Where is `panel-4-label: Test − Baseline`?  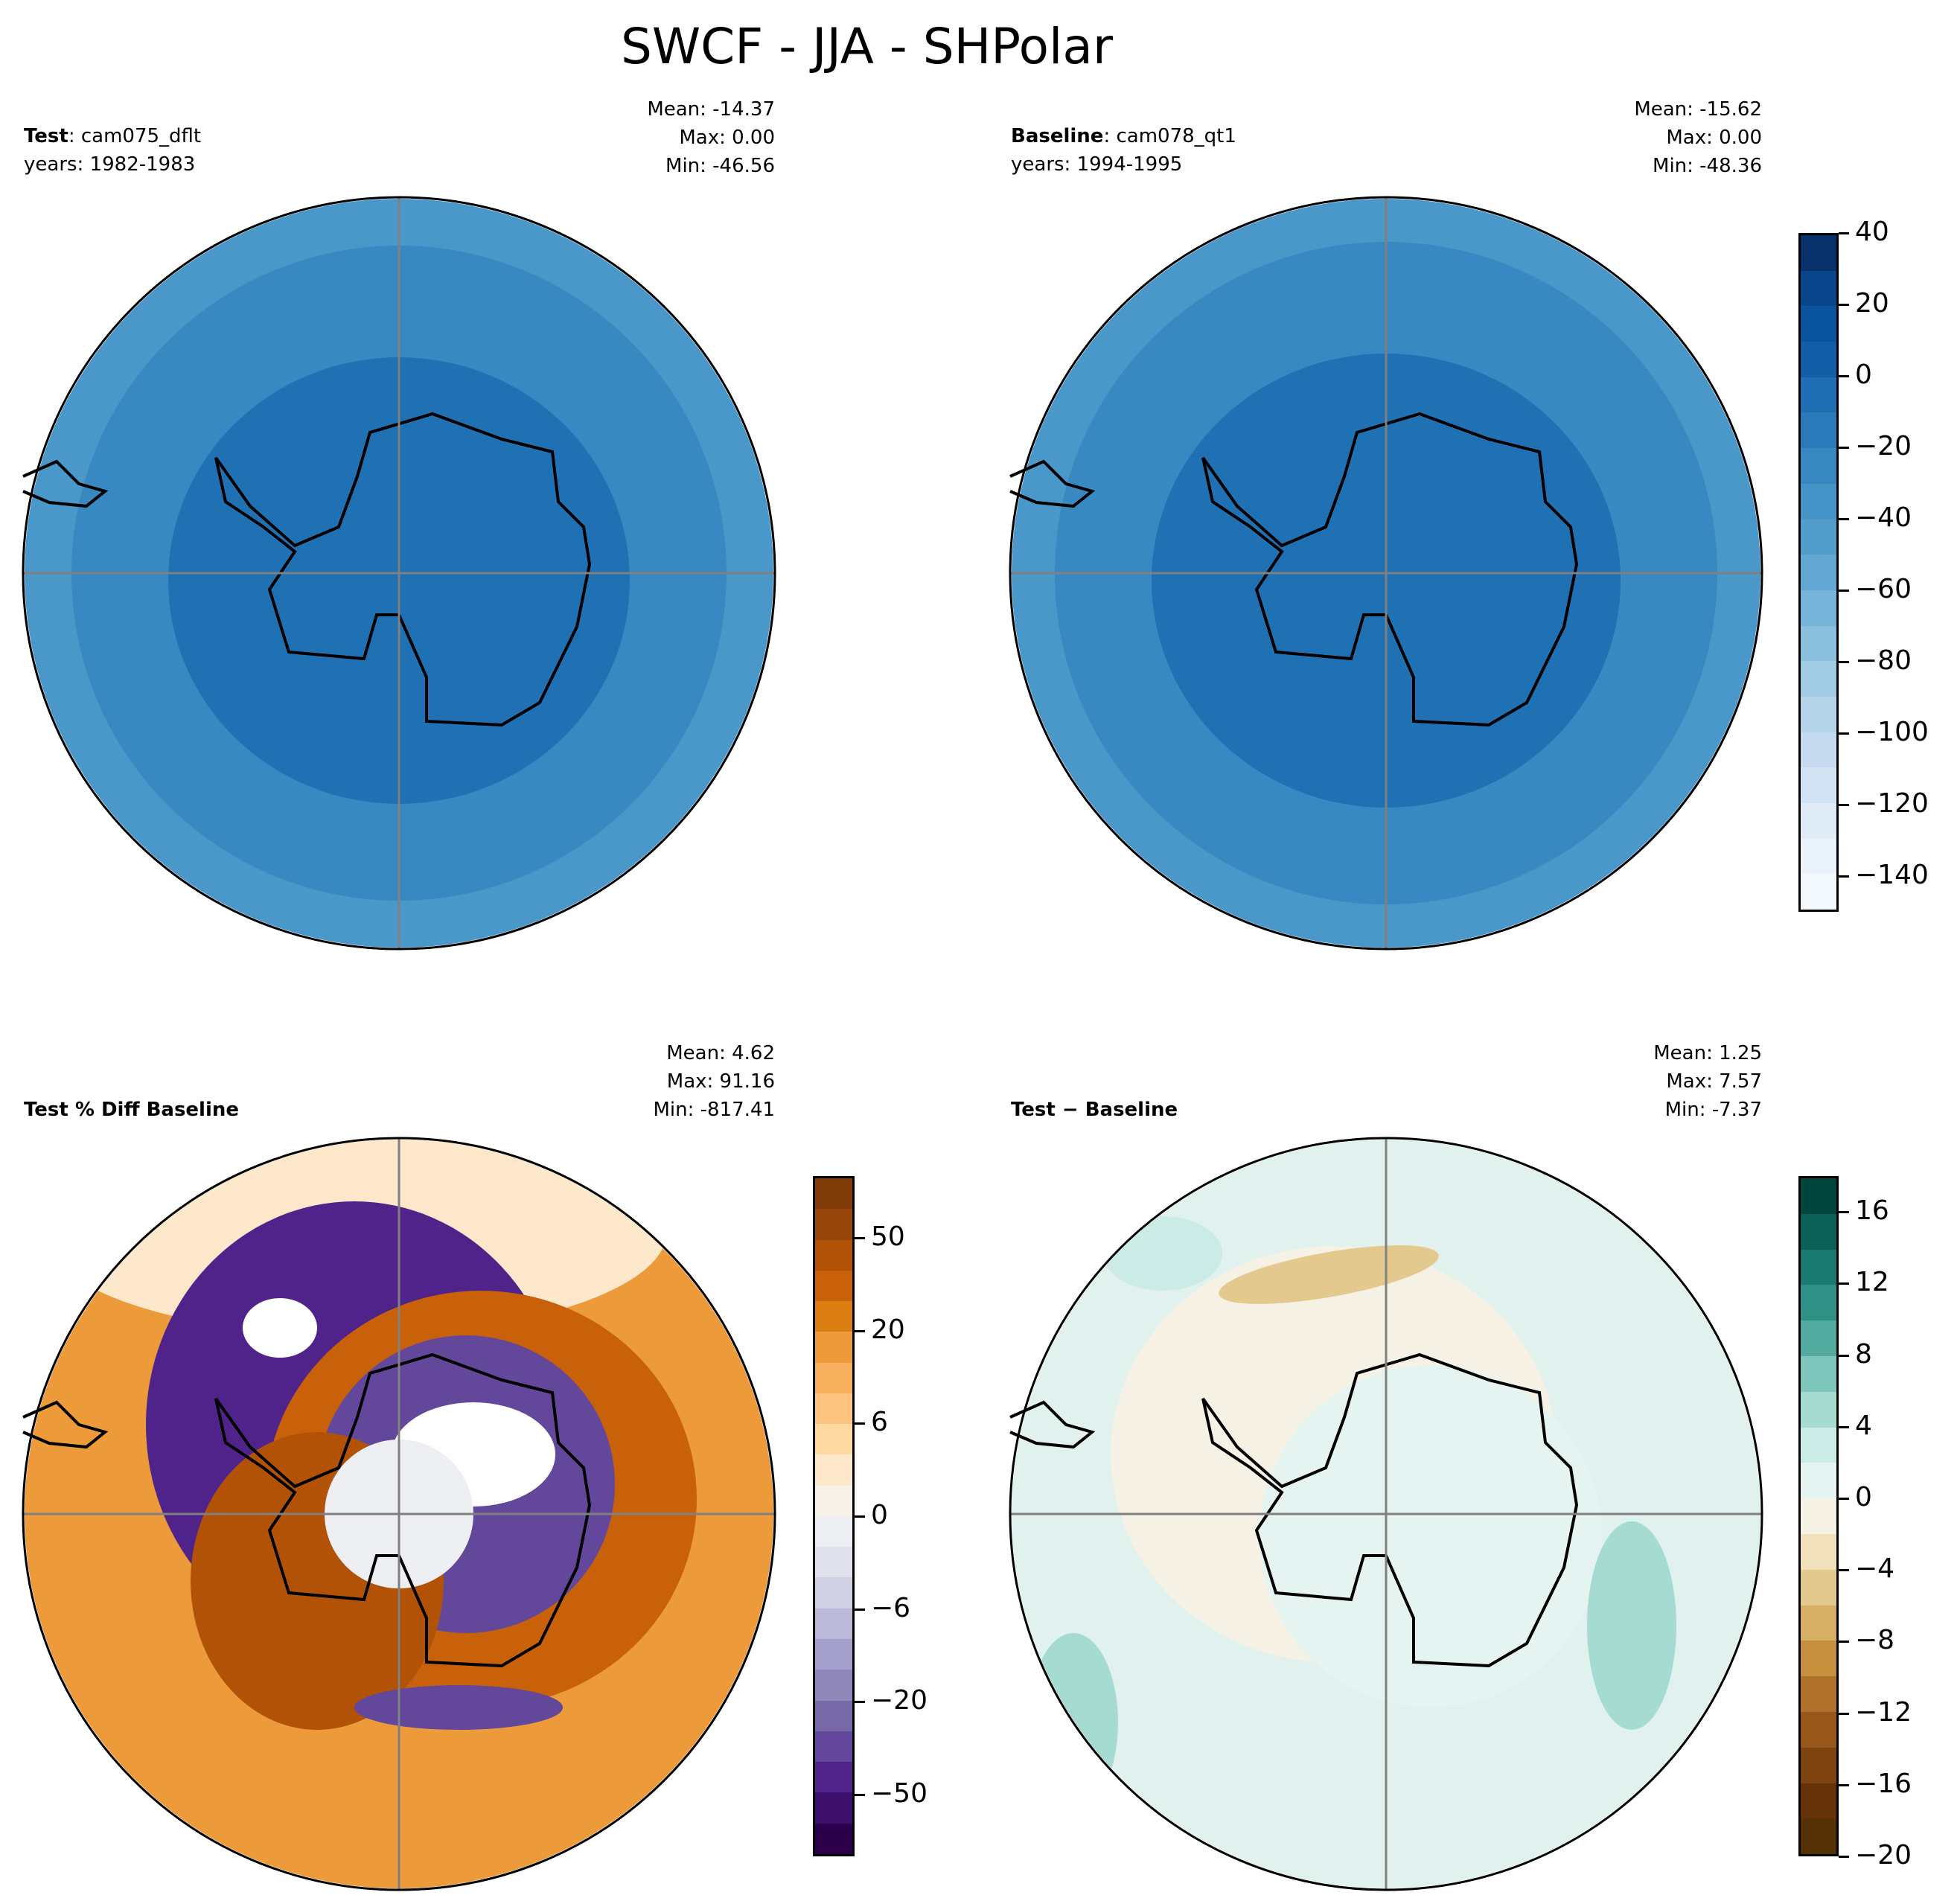 panel-4-label: Test − Baseline is located at coordinates (1094, 1110).